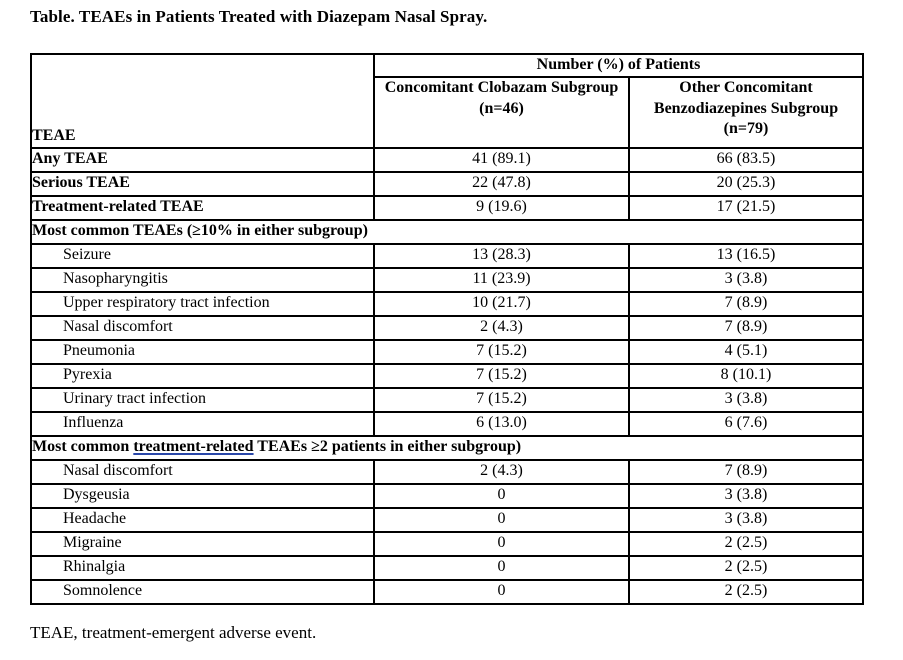  I want to click on row-label: Serious TEAE, so click(202, 183).